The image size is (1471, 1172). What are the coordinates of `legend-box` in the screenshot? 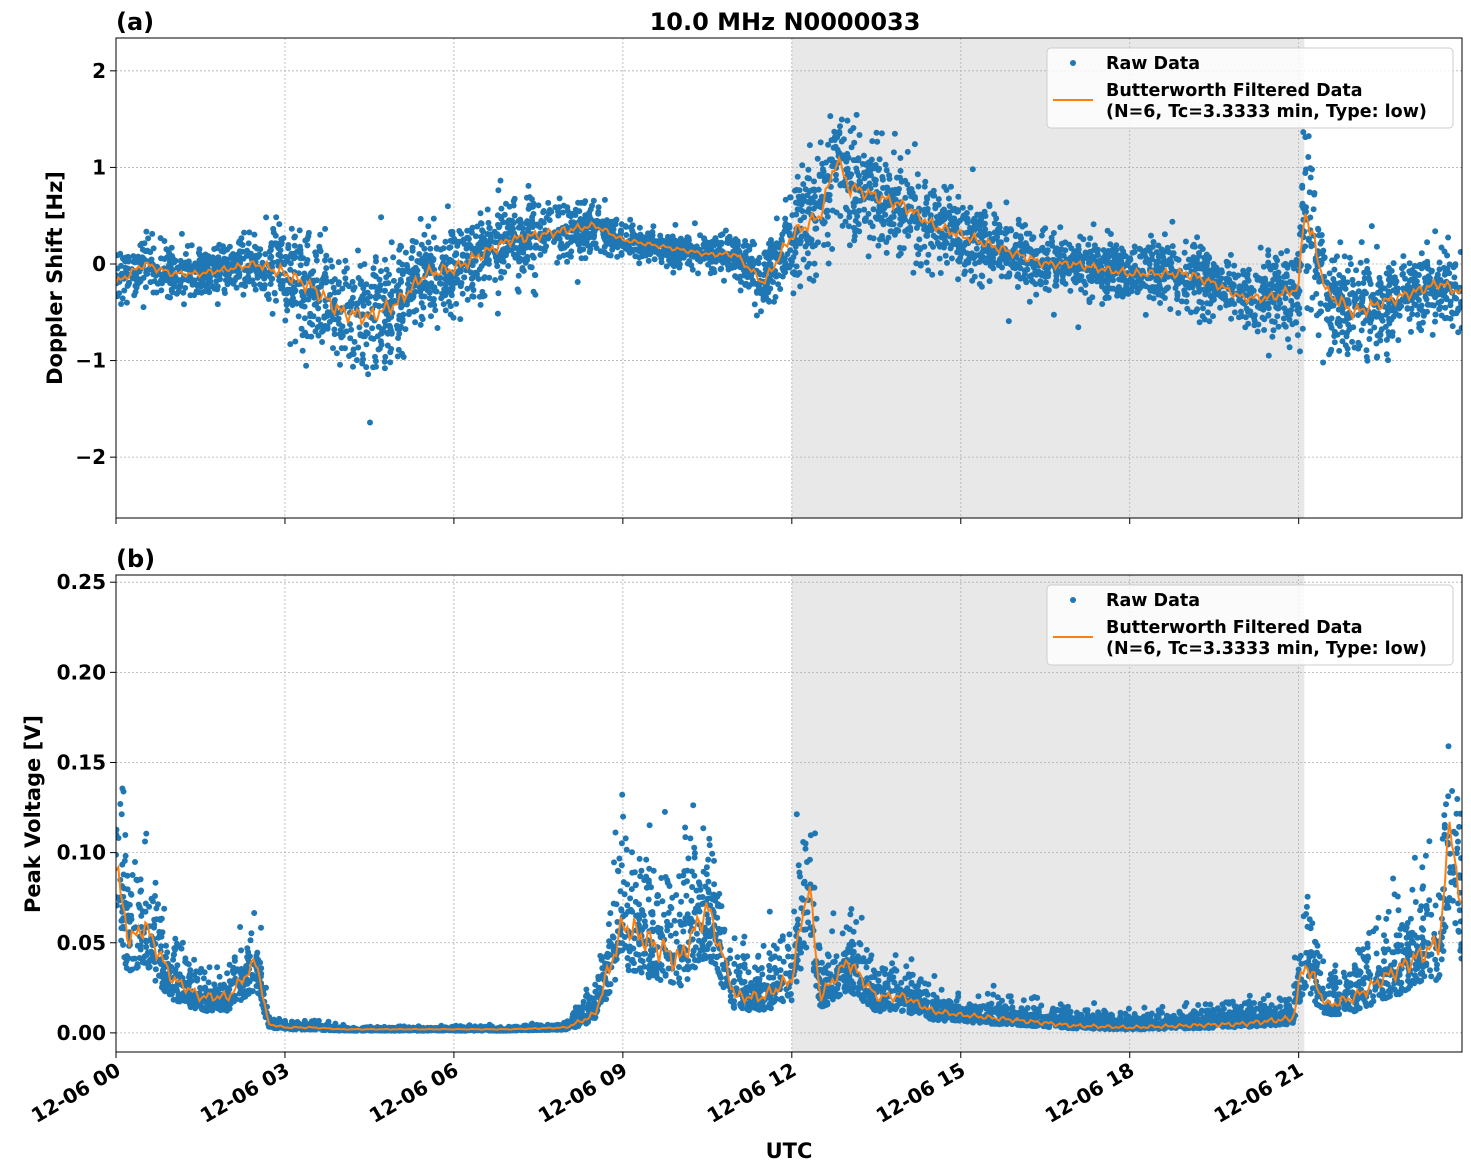 It's located at (1250, 88).